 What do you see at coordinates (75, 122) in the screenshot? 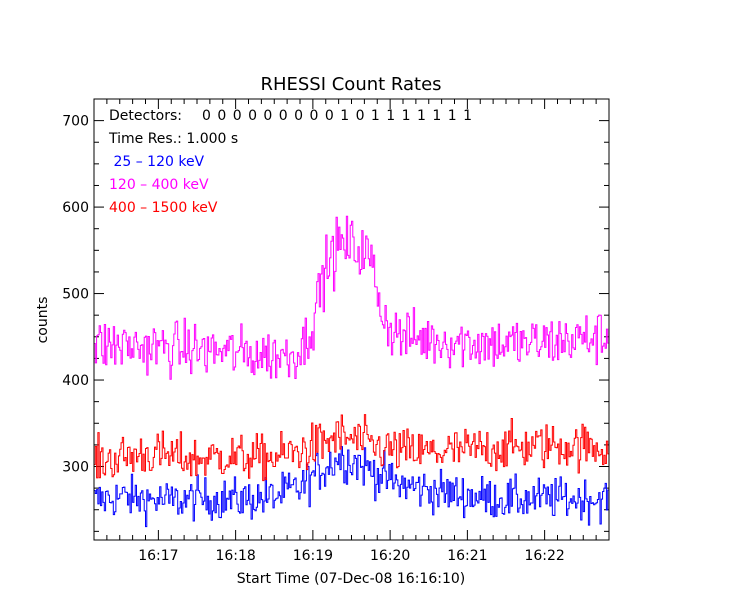
I see `y-tick-label-4: 700` at bounding box center [75, 122].